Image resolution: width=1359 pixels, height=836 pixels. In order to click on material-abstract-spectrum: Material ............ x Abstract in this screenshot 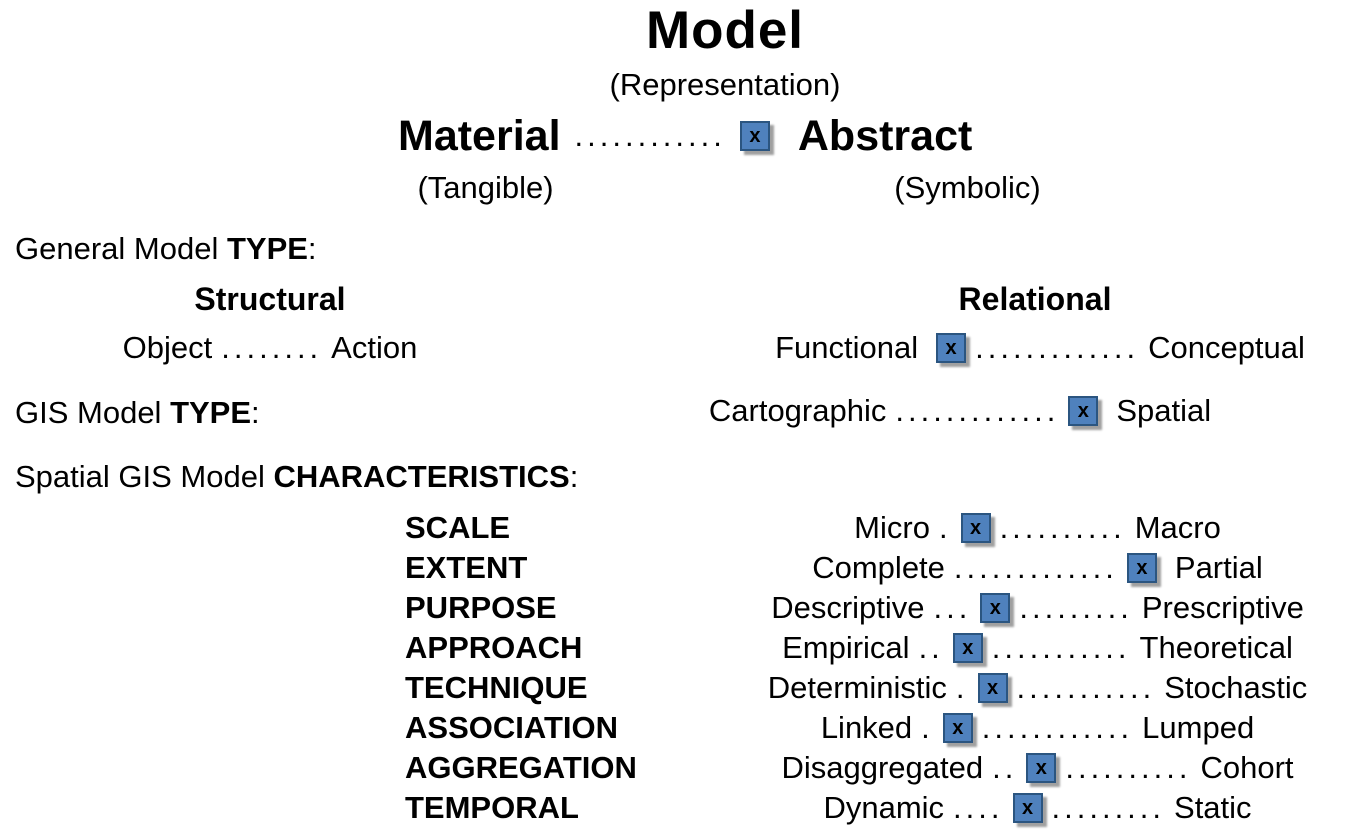, I will do `click(685, 136)`.